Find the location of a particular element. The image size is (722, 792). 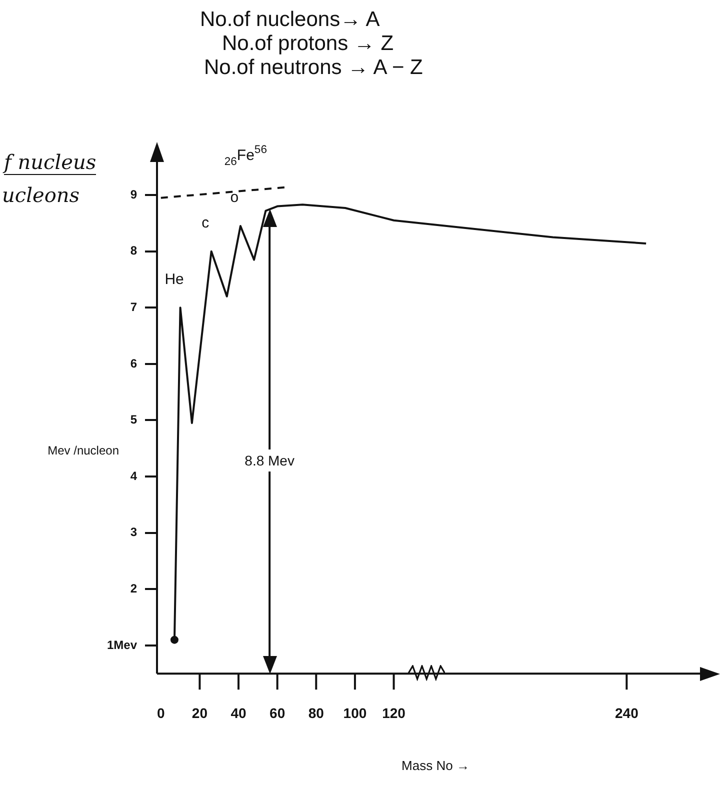

x-tick-label: 100 is located at coordinates (355, 712).